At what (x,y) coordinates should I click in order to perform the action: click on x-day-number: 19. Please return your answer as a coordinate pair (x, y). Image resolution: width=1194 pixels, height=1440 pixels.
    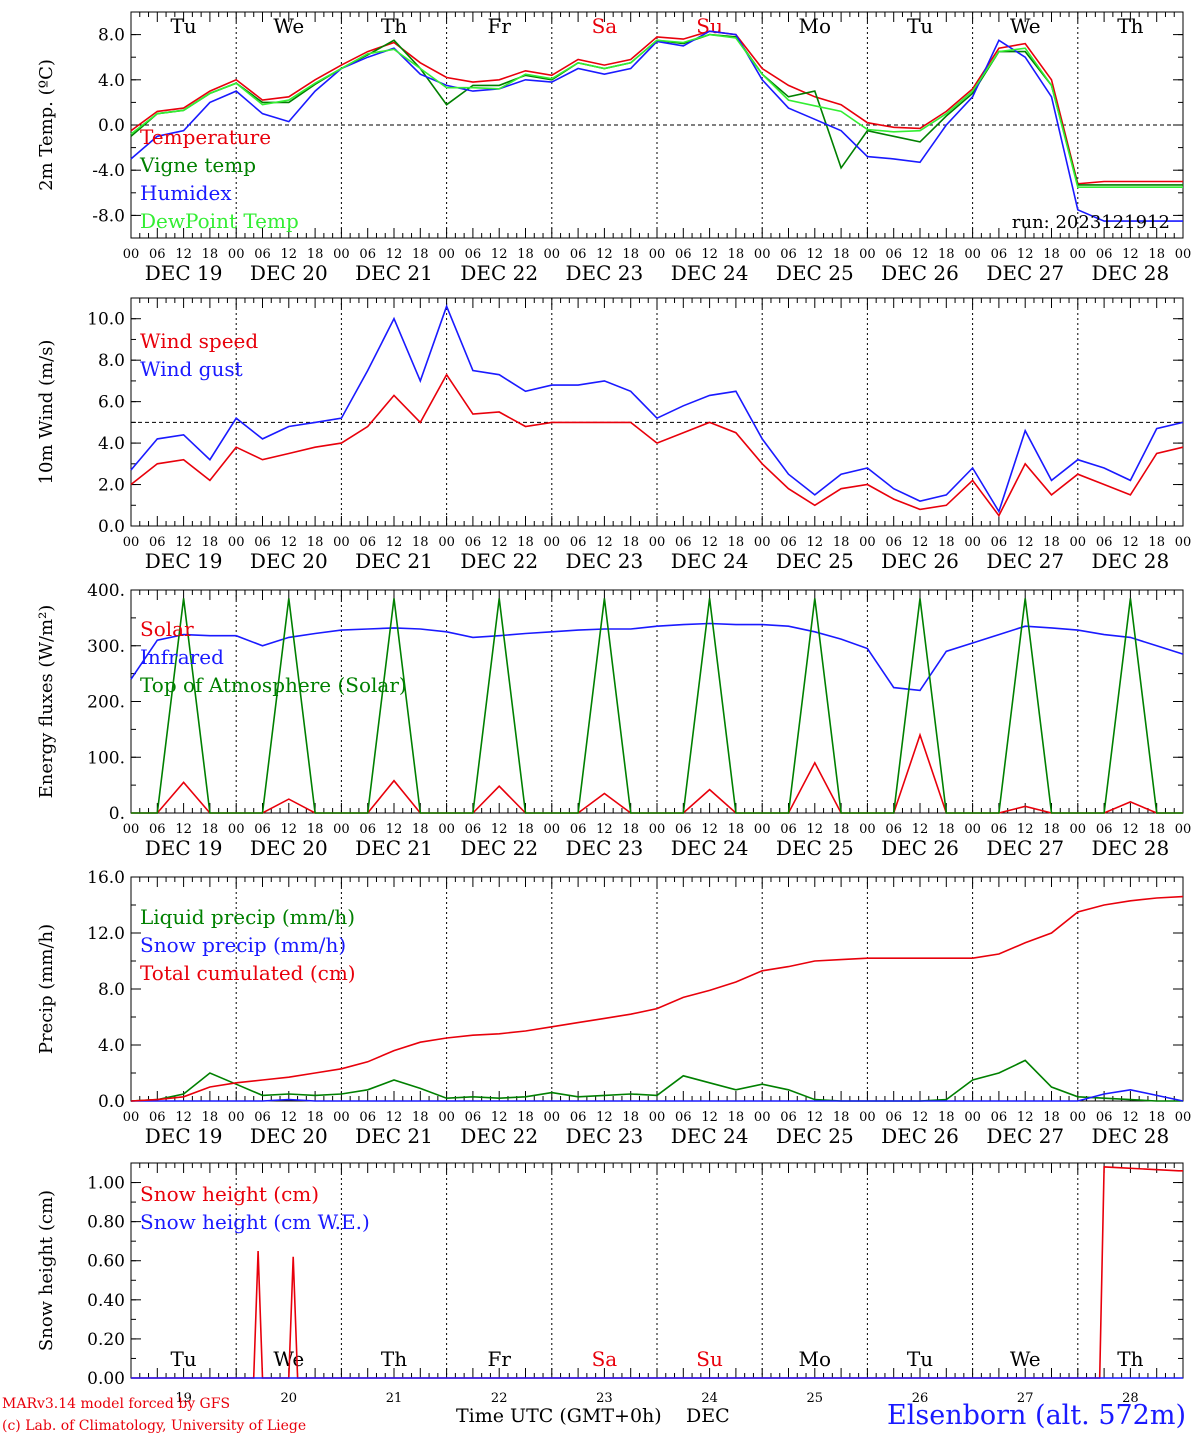
    Looking at the image, I should click on (183, 1398).